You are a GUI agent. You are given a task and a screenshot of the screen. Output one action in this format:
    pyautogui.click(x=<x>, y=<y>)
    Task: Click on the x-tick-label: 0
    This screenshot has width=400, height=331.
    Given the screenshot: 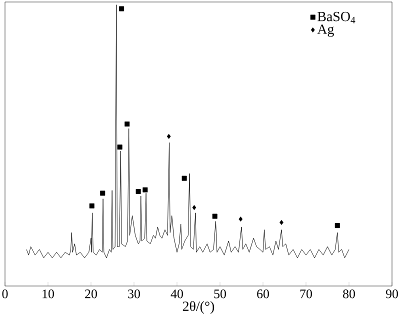 What is the action you would take?
    pyautogui.click(x=5, y=294)
    